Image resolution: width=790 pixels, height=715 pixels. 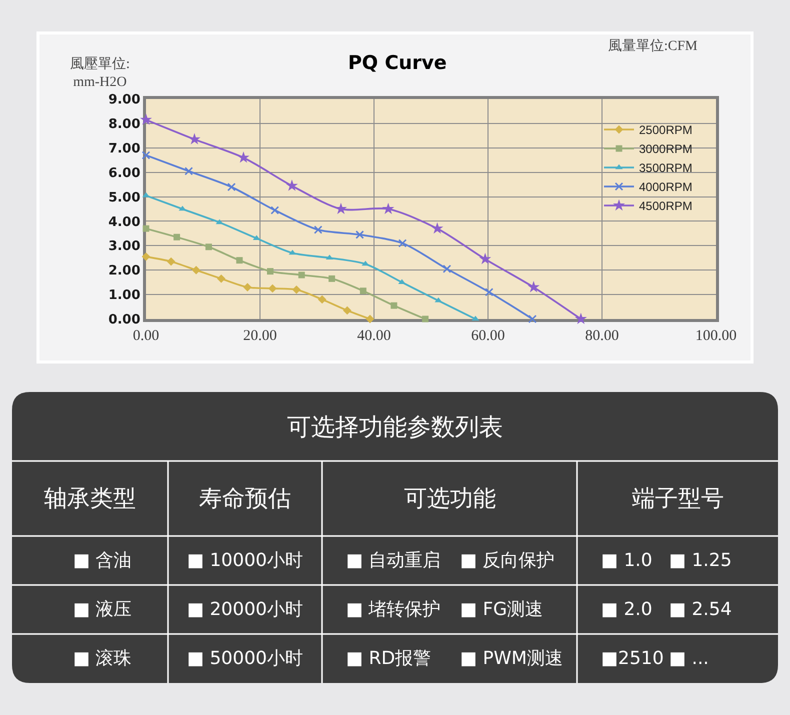 What do you see at coordinates (511, 658) in the screenshot?
I see `text: ■ PWM测速` at bounding box center [511, 658].